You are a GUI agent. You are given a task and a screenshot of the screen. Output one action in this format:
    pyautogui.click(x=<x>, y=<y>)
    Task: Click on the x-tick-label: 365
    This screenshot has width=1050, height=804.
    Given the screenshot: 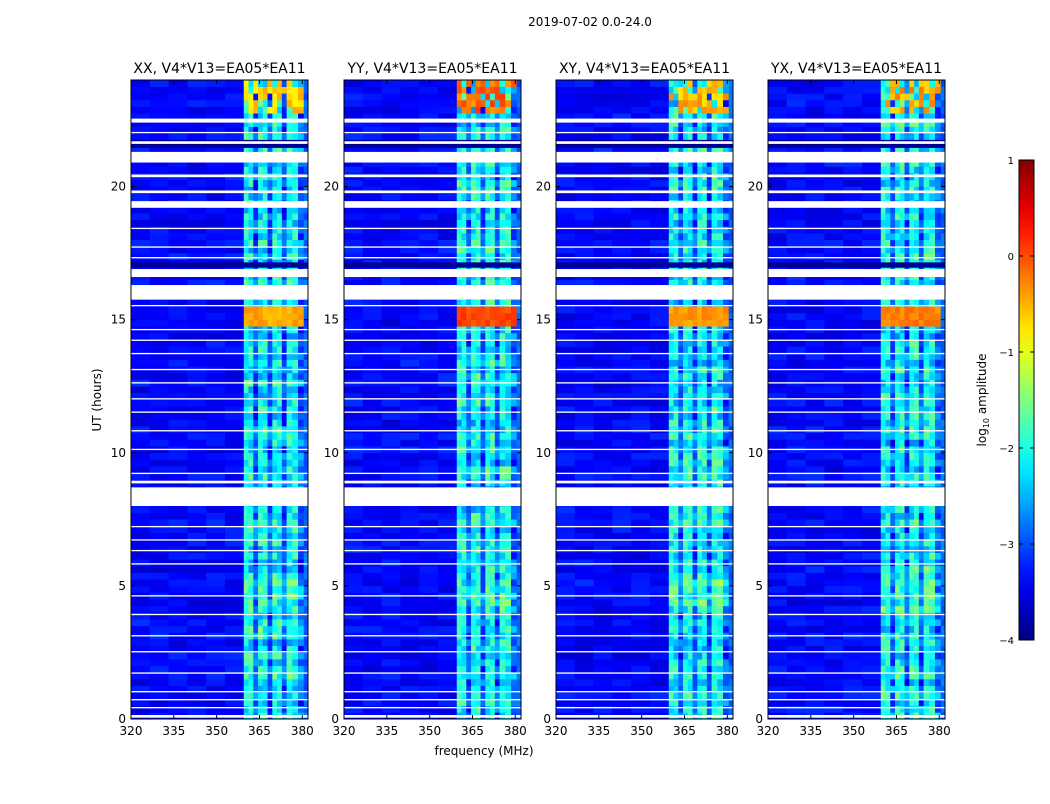 What is the action you would take?
    pyautogui.click(x=259, y=731)
    